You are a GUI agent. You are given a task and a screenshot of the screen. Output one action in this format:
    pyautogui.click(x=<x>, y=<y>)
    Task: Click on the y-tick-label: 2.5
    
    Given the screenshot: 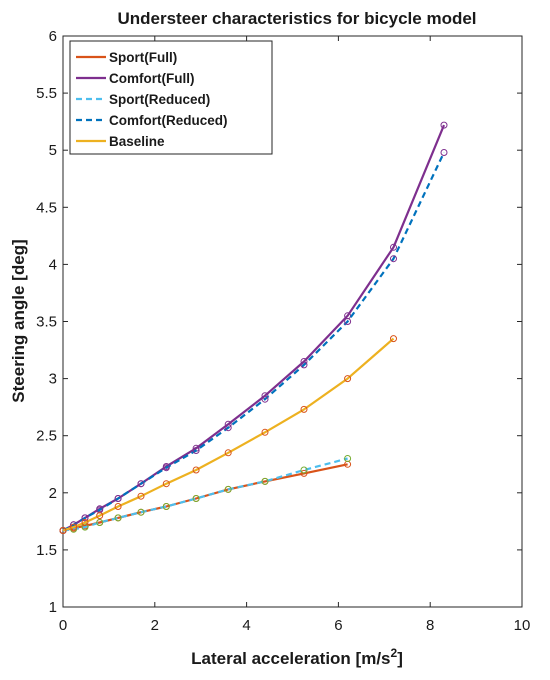 What is the action you would take?
    pyautogui.click(x=46, y=436)
    